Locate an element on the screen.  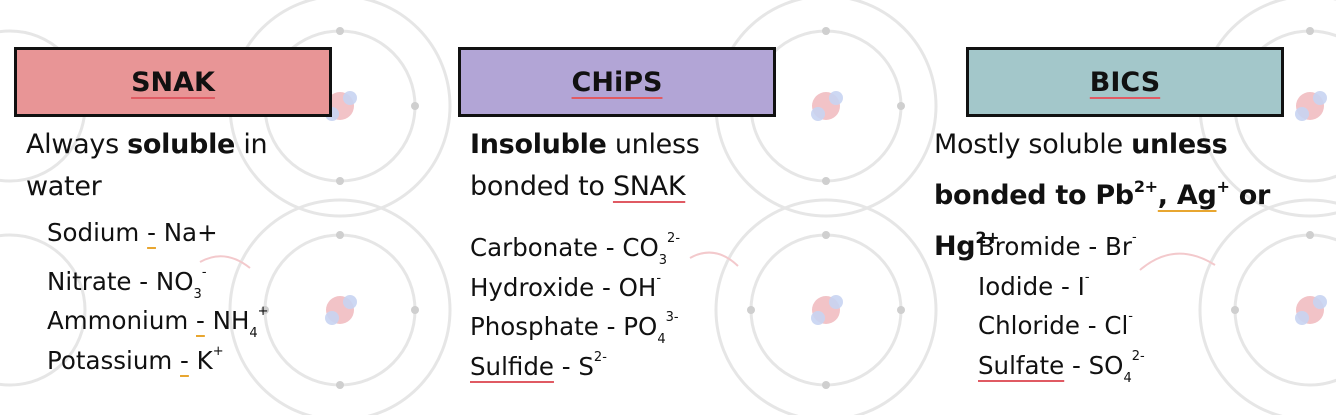
bics-header: BICS is located at coordinates (1125, 82).